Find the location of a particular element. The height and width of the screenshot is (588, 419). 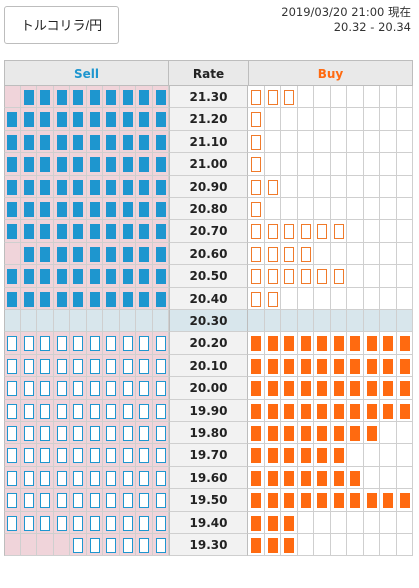

rate-label: 21.30 is located at coordinates (208, 97).